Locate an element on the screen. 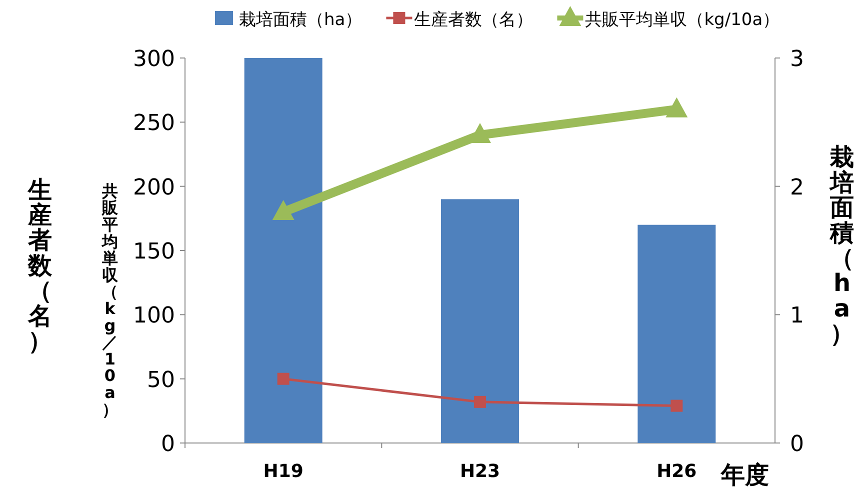 The height and width of the screenshot is (496, 863). y-tick-label: 200 is located at coordinates (154, 187).